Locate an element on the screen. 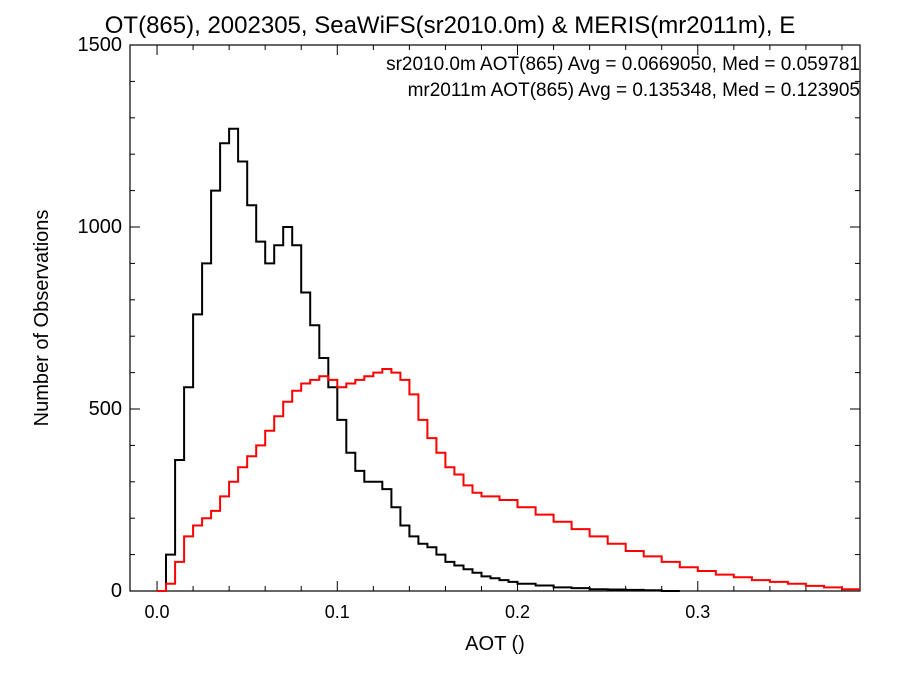 Image resolution: width=900 pixels, height=675 pixels. y-axis-label: Number of Observations is located at coordinates (42, 318).